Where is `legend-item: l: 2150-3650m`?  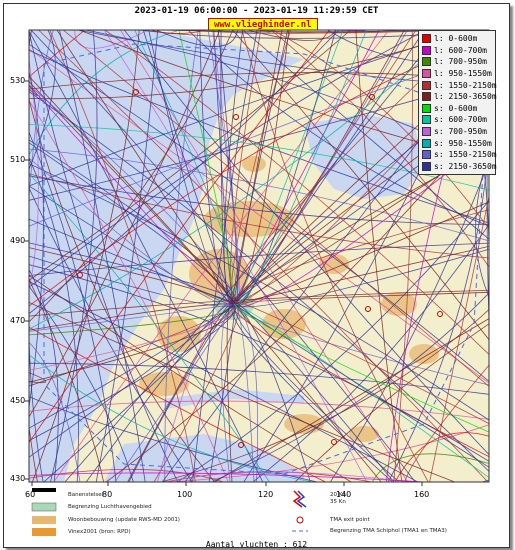 legend-item: l: 2150-3650m is located at coordinates (459, 97).